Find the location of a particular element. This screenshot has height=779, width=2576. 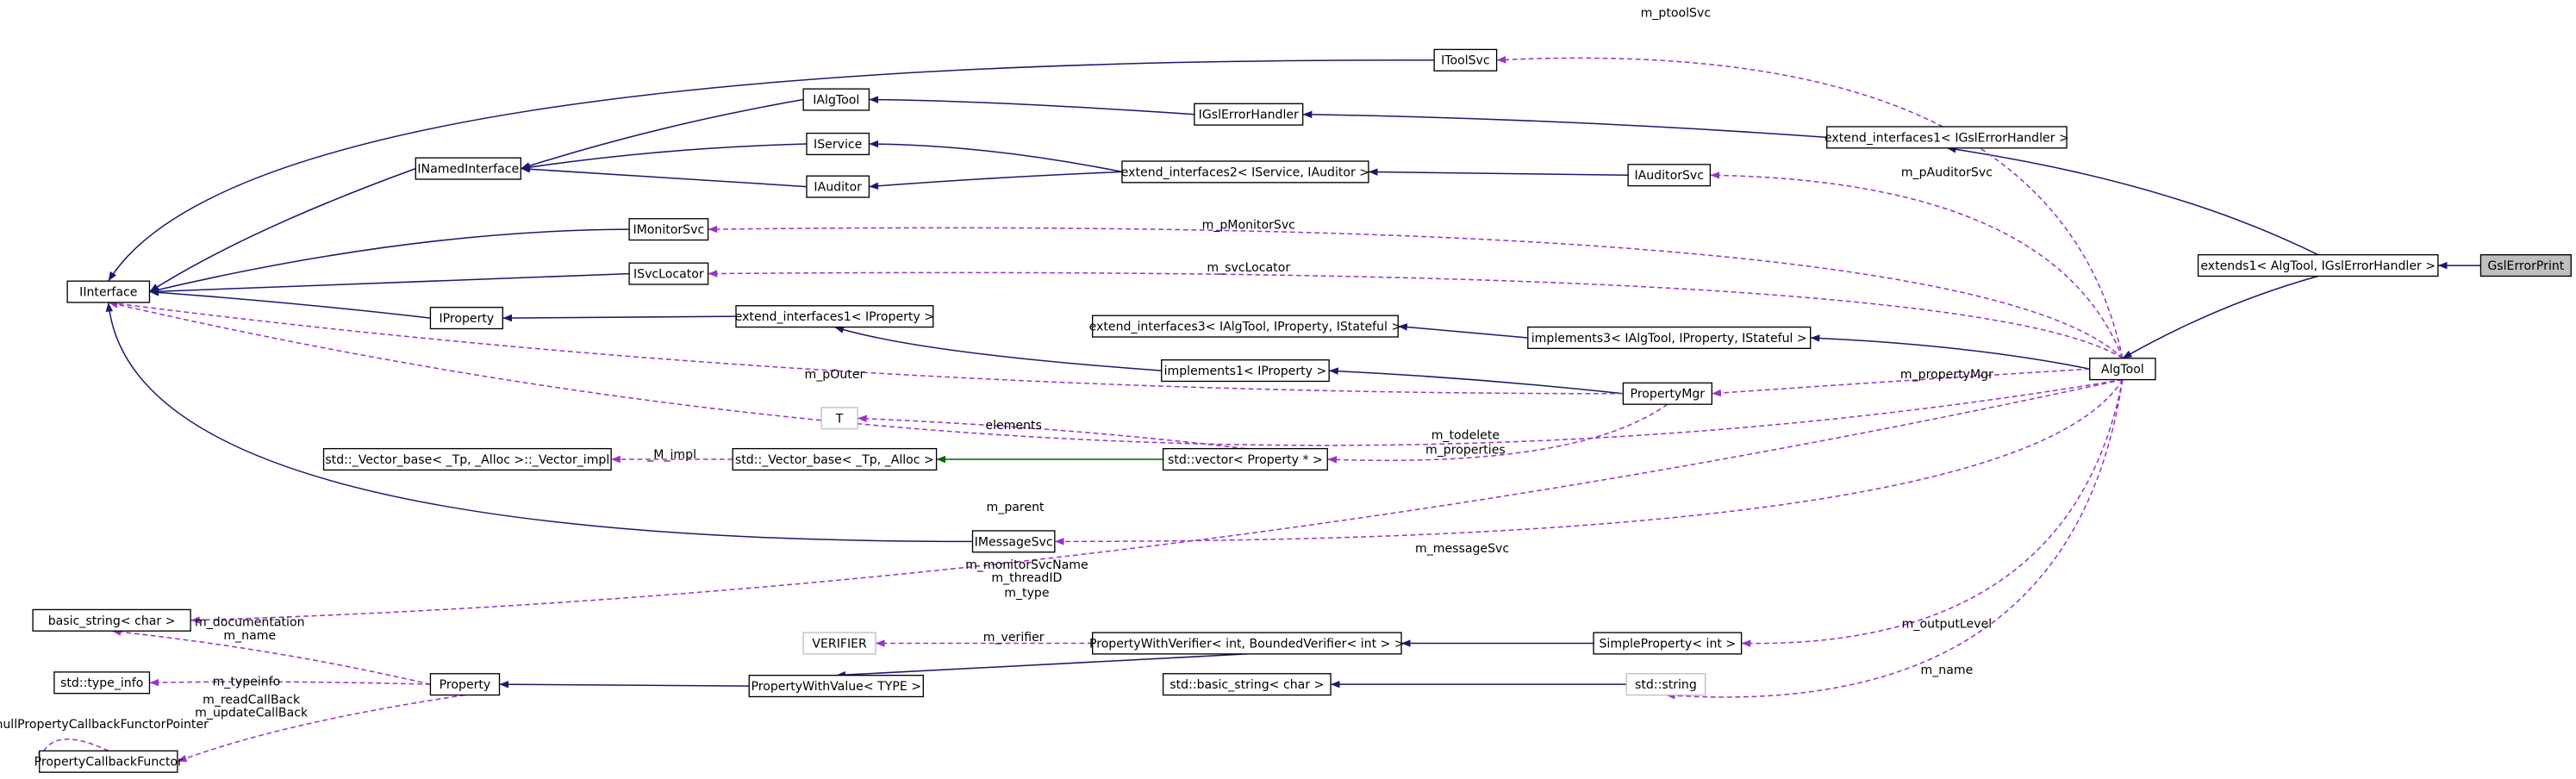

class-label: IAuditor is located at coordinates (838, 188).